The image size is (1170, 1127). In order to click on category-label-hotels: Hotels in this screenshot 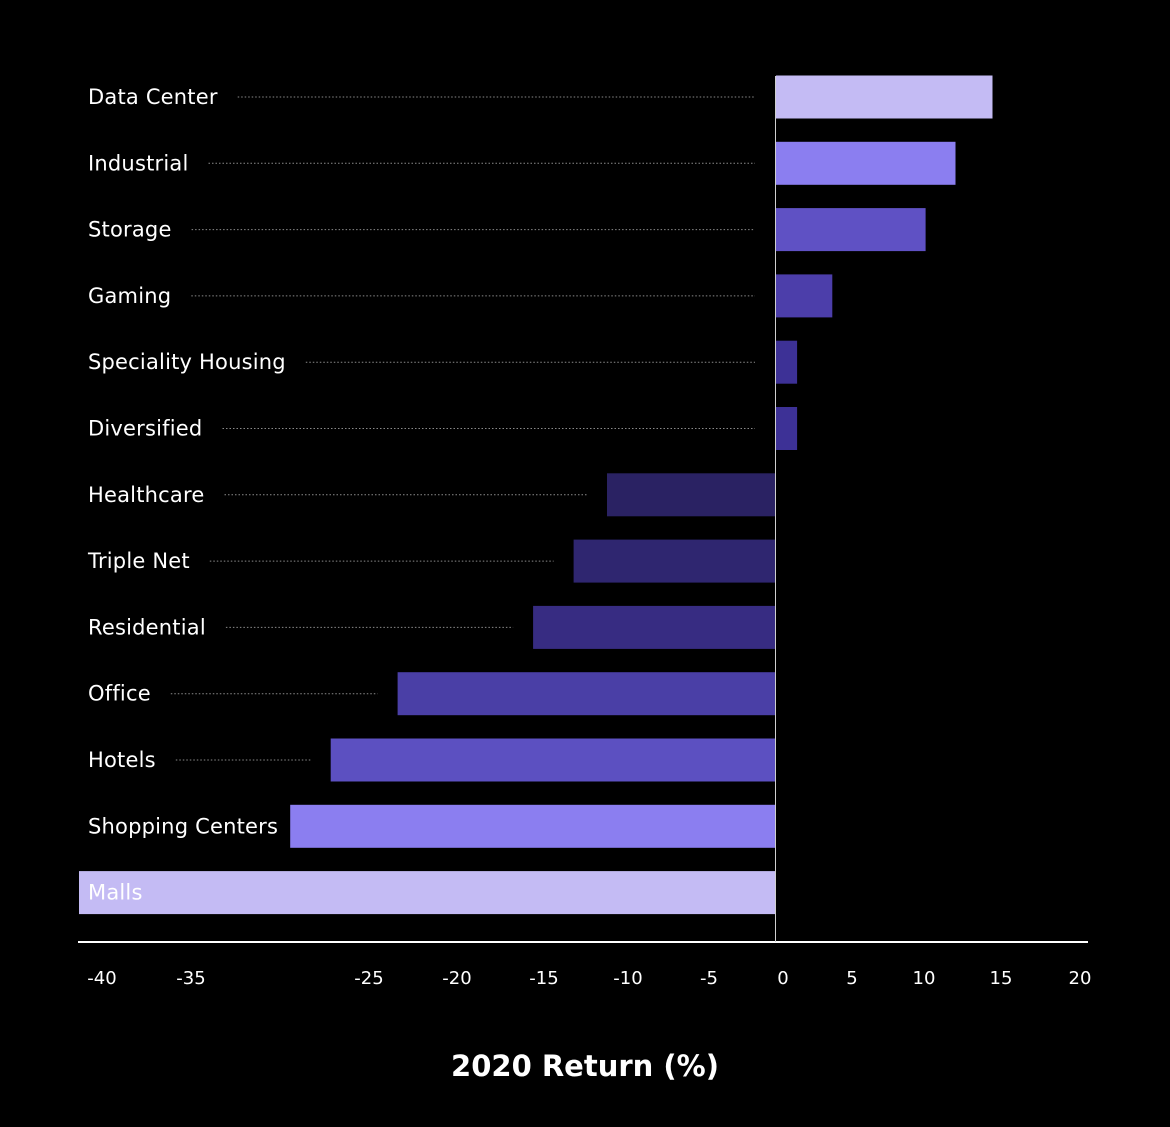, I will do `click(122, 760)`.